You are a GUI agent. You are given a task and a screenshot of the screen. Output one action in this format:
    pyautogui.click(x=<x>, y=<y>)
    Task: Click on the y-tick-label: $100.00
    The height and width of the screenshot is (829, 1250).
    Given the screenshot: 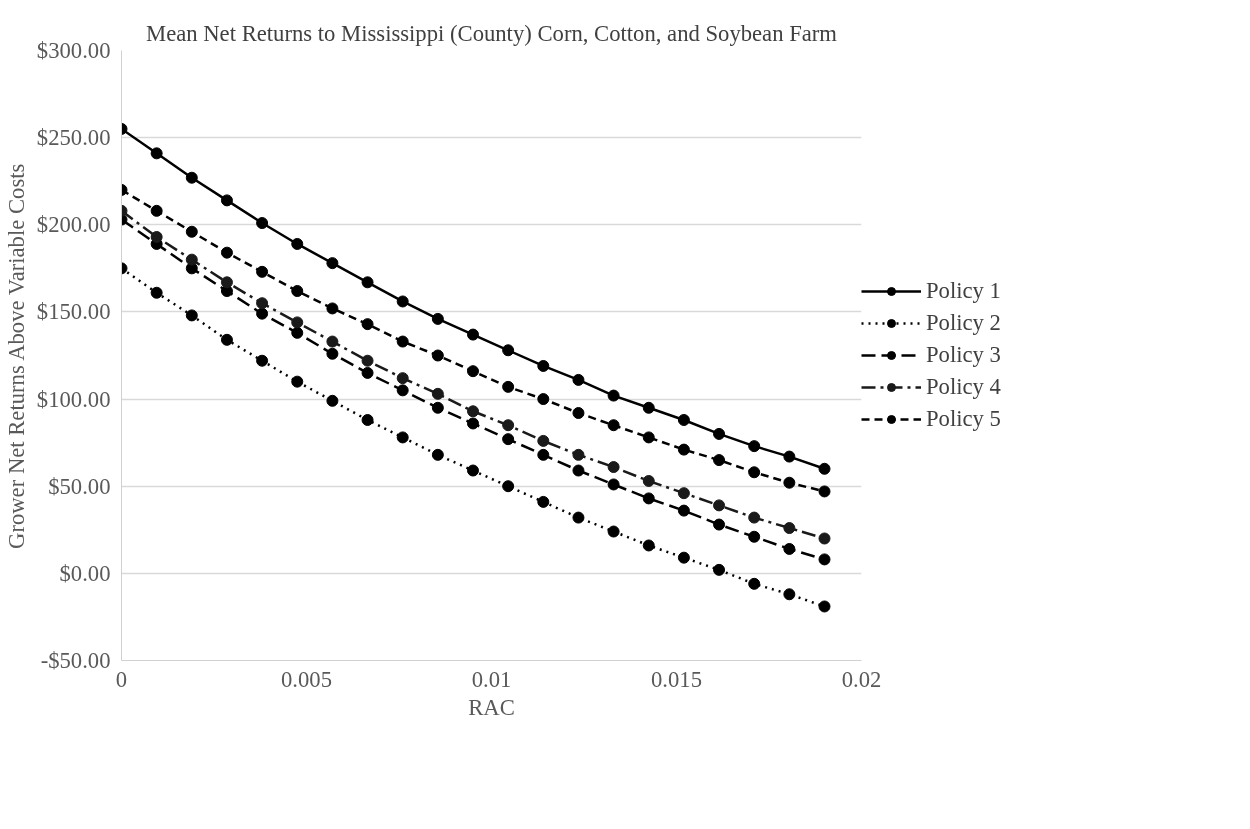 What is the action you would take?
    pyautogui.click(x=73, y=399)
    